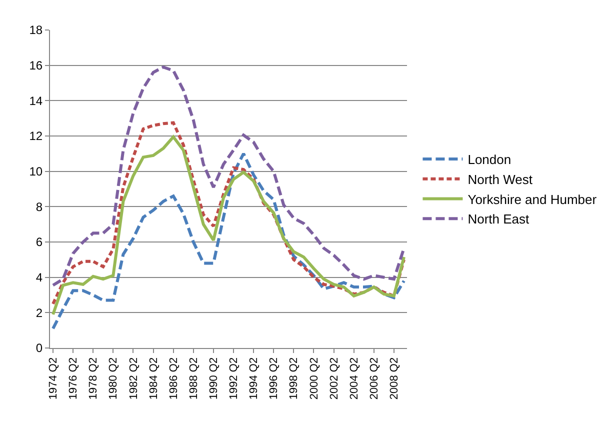 The width and height of the screenshot is (615, 428). What do you see at coordinates (499, 219) in the screenshot?
I see `legend-label: North East` at bounding box center [499, 219].